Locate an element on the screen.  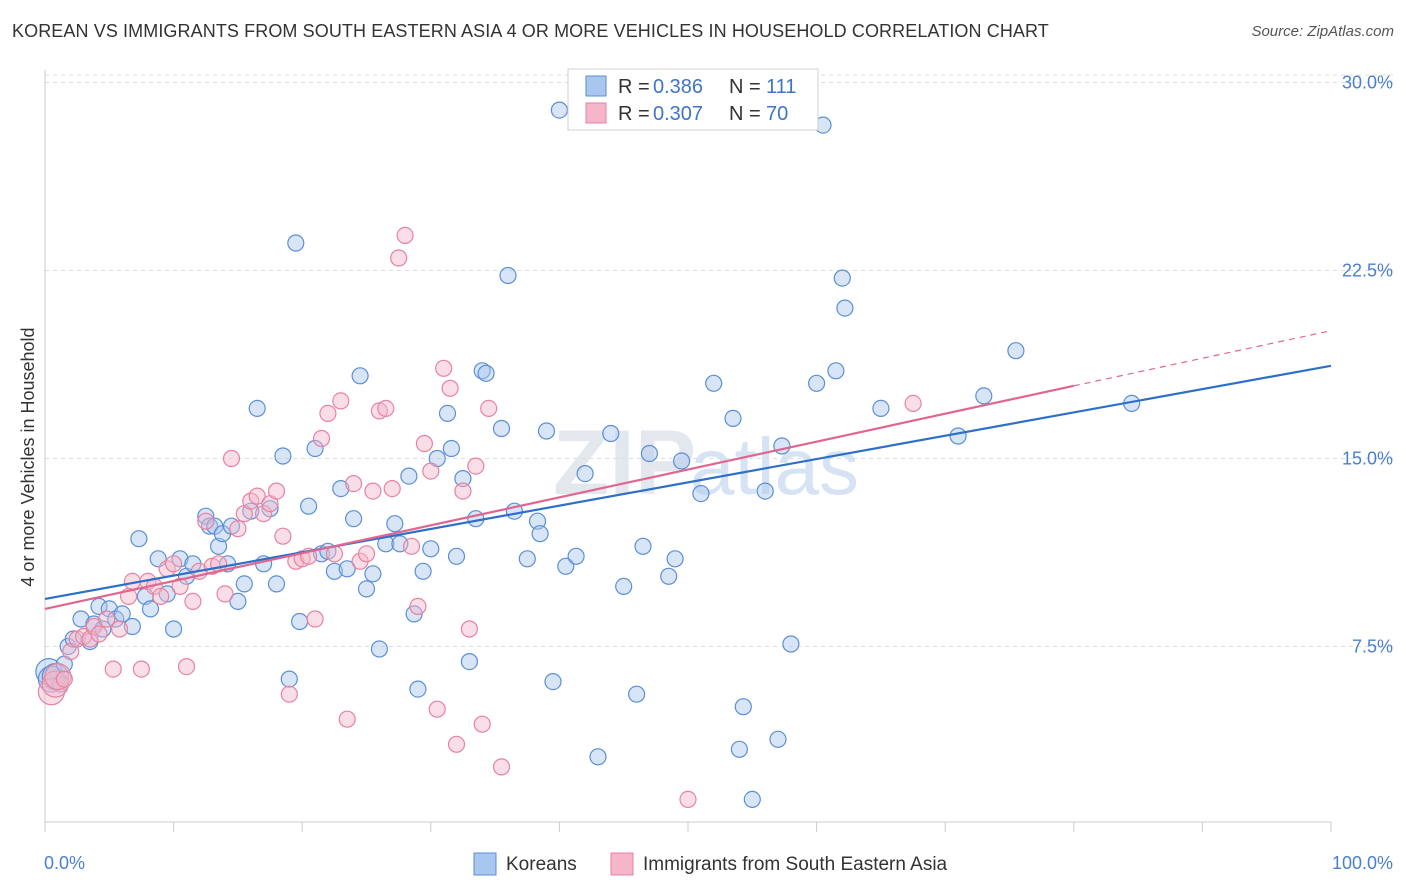
y-tick-label: 15.0% is located at coordinates (1367, 459).